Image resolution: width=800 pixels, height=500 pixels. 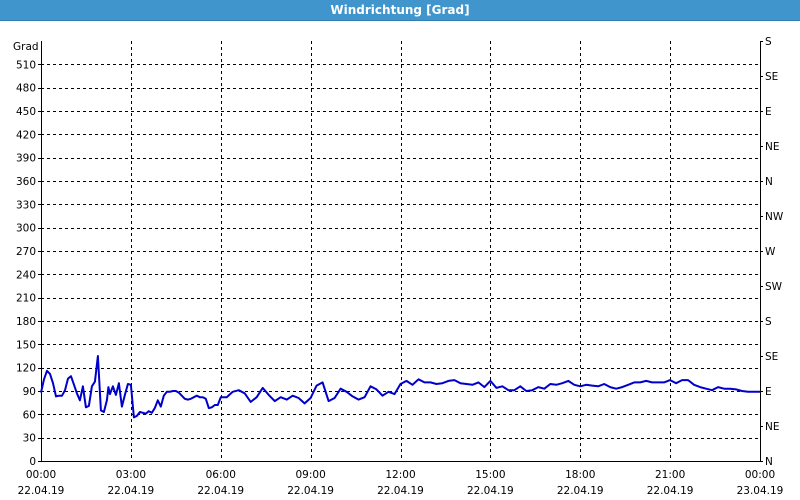 I want to click on y-tick-label: 510, so click(x=26, y=65).